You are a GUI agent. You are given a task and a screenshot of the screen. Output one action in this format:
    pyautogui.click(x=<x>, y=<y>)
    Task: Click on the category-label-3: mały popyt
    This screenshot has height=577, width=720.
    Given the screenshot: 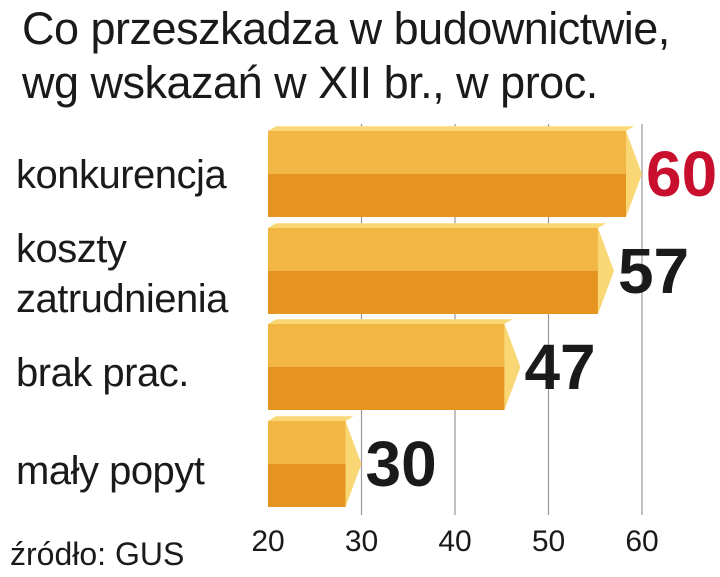 What is the action you would take?
    pyautogui.click(x=110, y=471)
    